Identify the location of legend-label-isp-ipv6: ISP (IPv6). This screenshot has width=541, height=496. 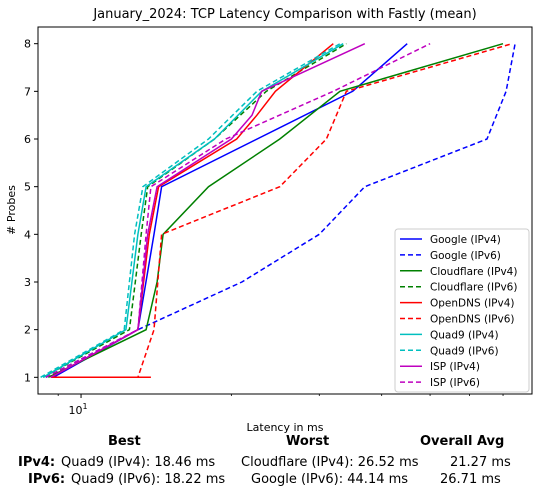
(455, 383).